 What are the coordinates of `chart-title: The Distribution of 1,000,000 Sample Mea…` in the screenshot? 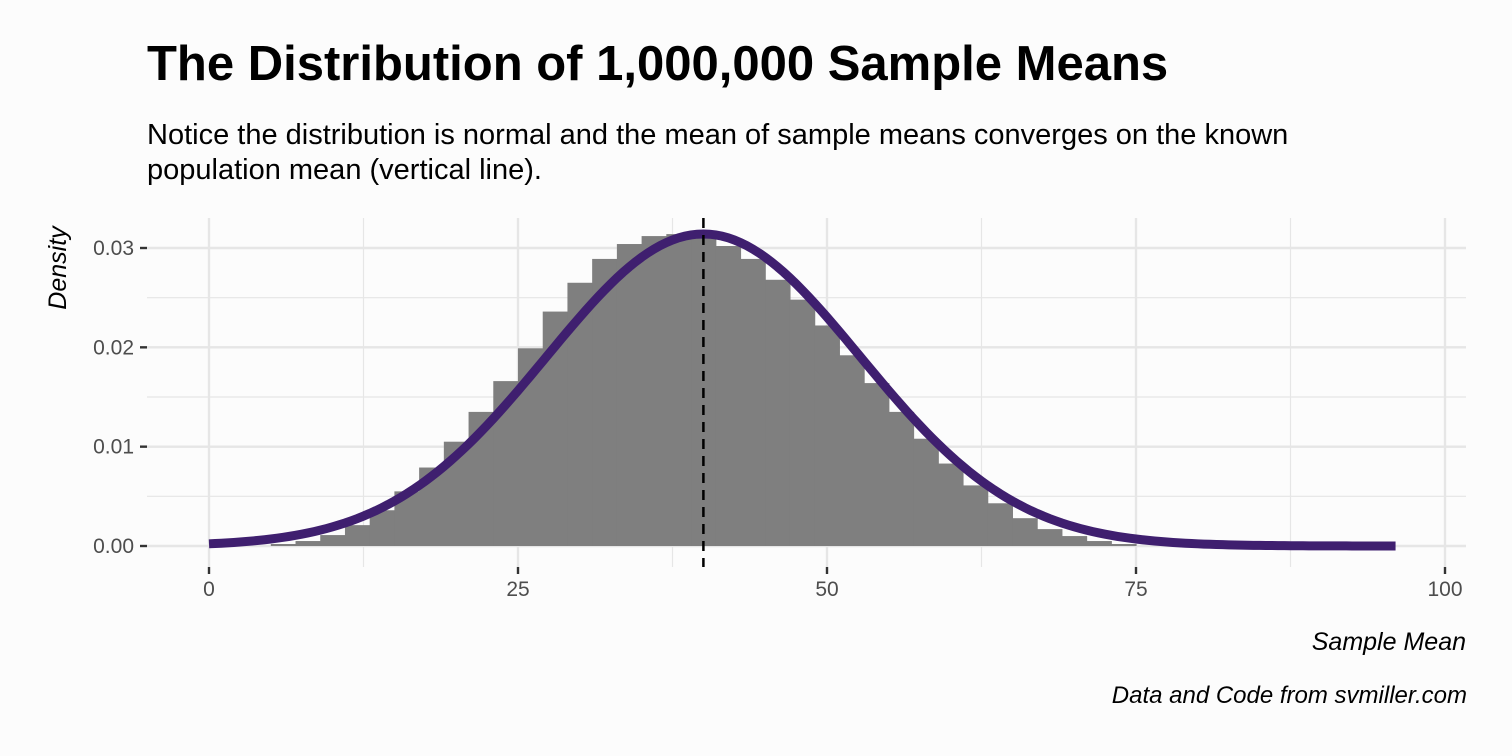 It's located at (658, 64).